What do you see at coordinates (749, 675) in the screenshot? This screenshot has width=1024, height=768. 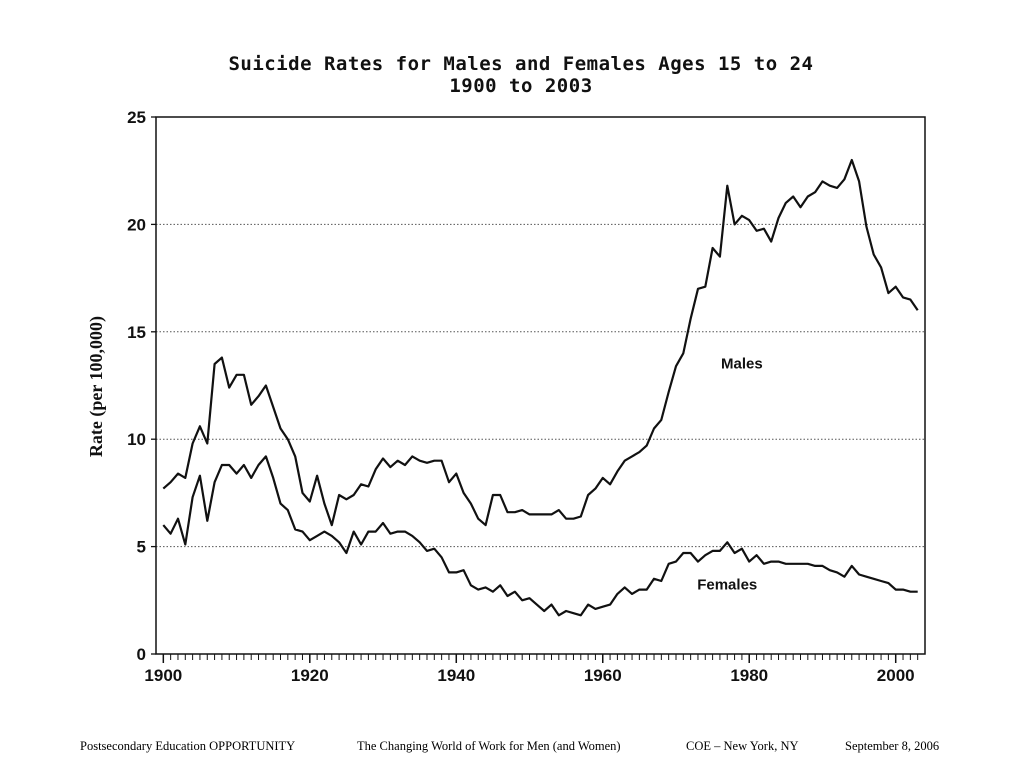 I see `x-tick-label: 1980` at bounding box center [749, 675].